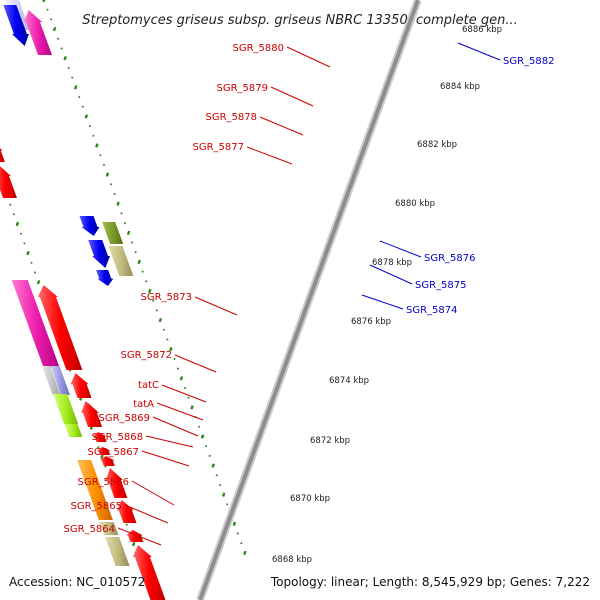  What do you see at coordinates (480, 186) in the screenshot?
I see `right-gene-labels: SGR_5882 SGR_5876 SGR_5875 SGR_5874` at bounding box center [480, 186].